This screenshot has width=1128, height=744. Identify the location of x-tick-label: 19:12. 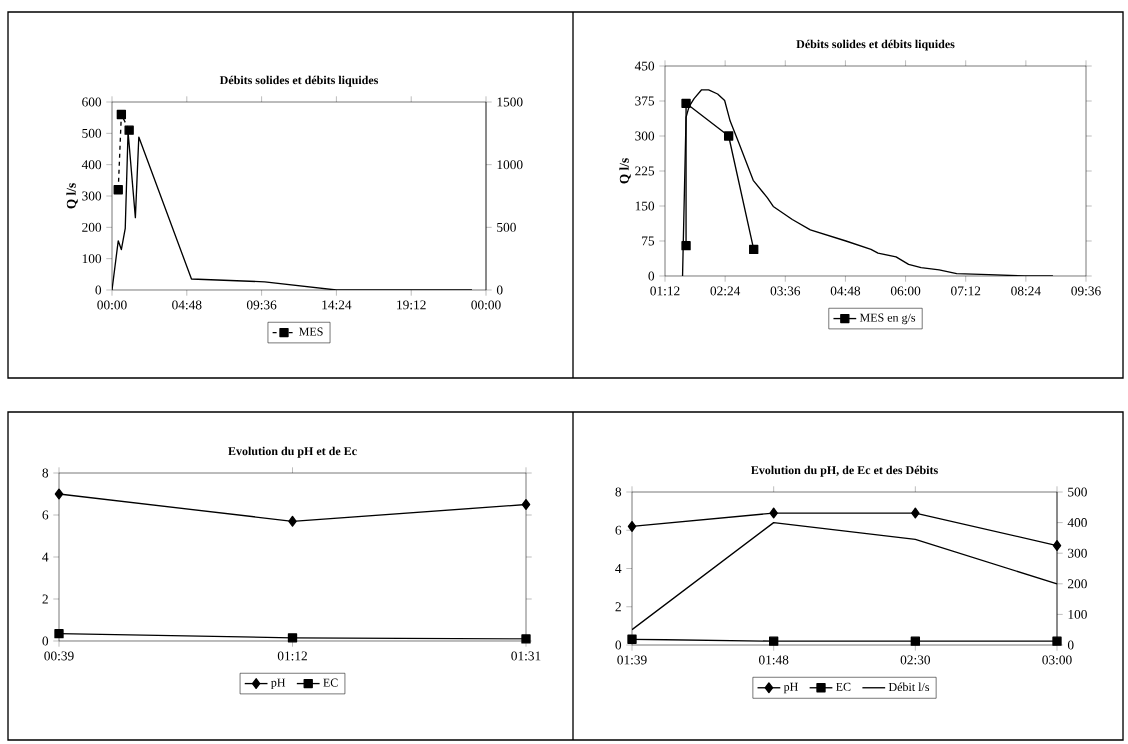
(411, 305).